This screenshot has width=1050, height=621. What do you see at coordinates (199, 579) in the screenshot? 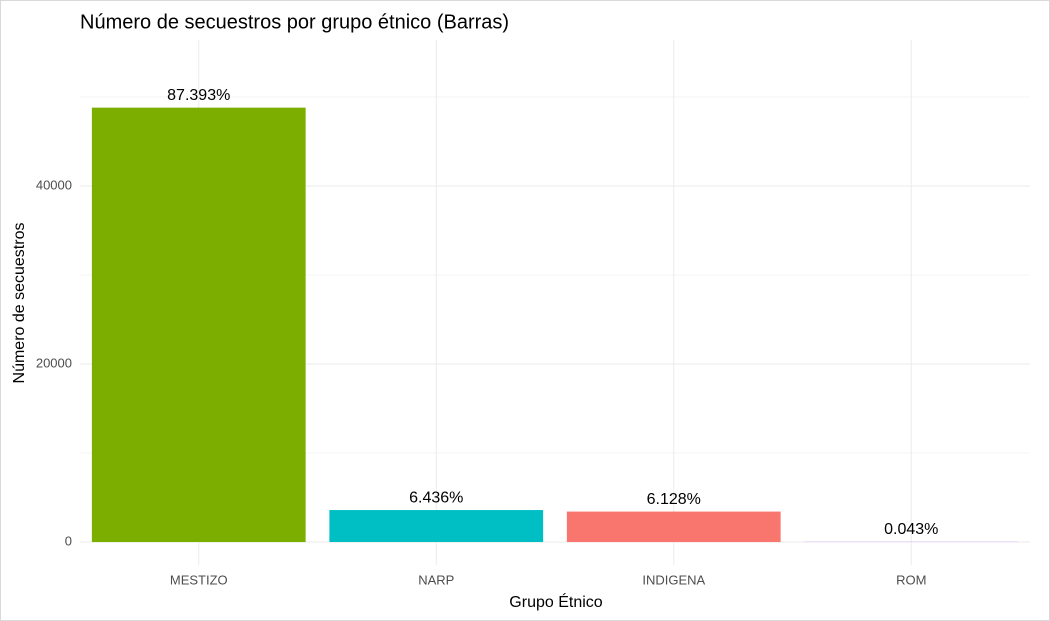
I see `x-tick-label: MESTIZO` at bounding box center [199, 579].